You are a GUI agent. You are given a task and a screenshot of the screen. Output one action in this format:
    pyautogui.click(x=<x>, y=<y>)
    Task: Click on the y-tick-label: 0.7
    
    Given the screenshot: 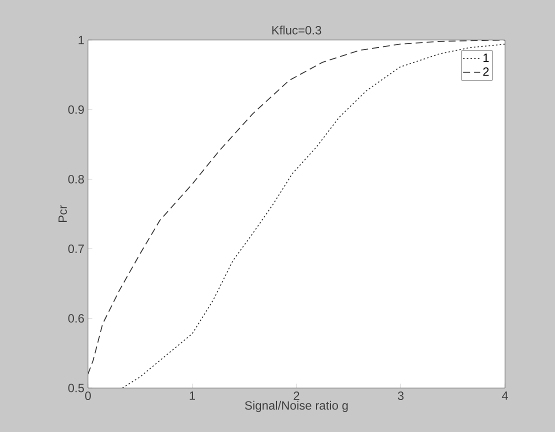 What is the action you would take?
    pyautogui.click(x=76, y=249)
    